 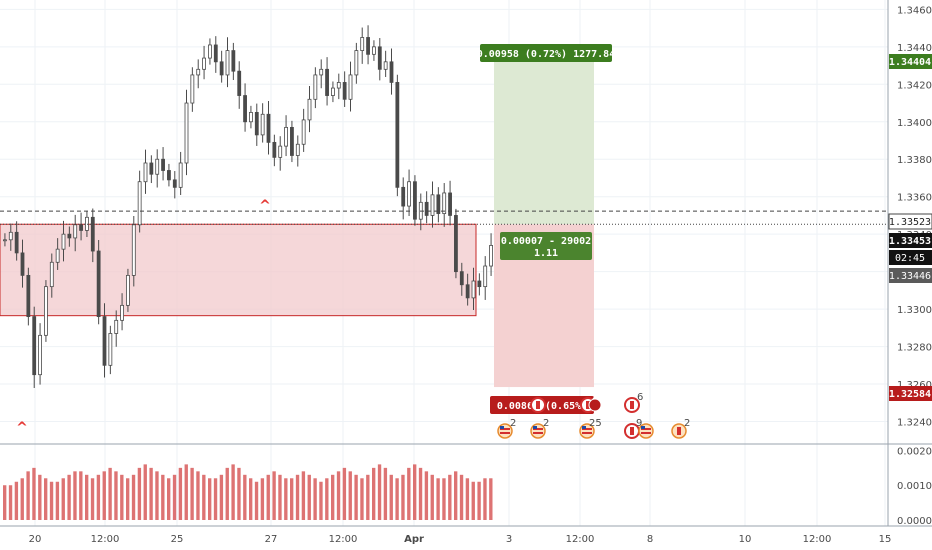 I want to click on time-tick-label: 8, so click(x=650, y=539).